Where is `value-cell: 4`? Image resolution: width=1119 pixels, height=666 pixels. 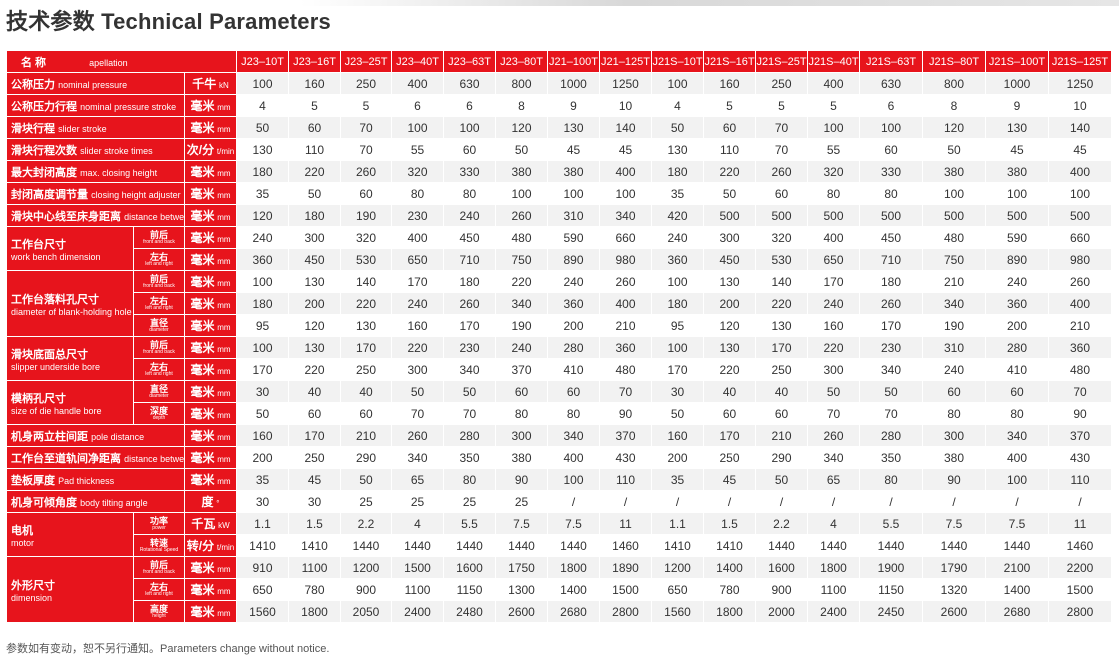 value-cell: 4 is located at coordinates (418, 523).